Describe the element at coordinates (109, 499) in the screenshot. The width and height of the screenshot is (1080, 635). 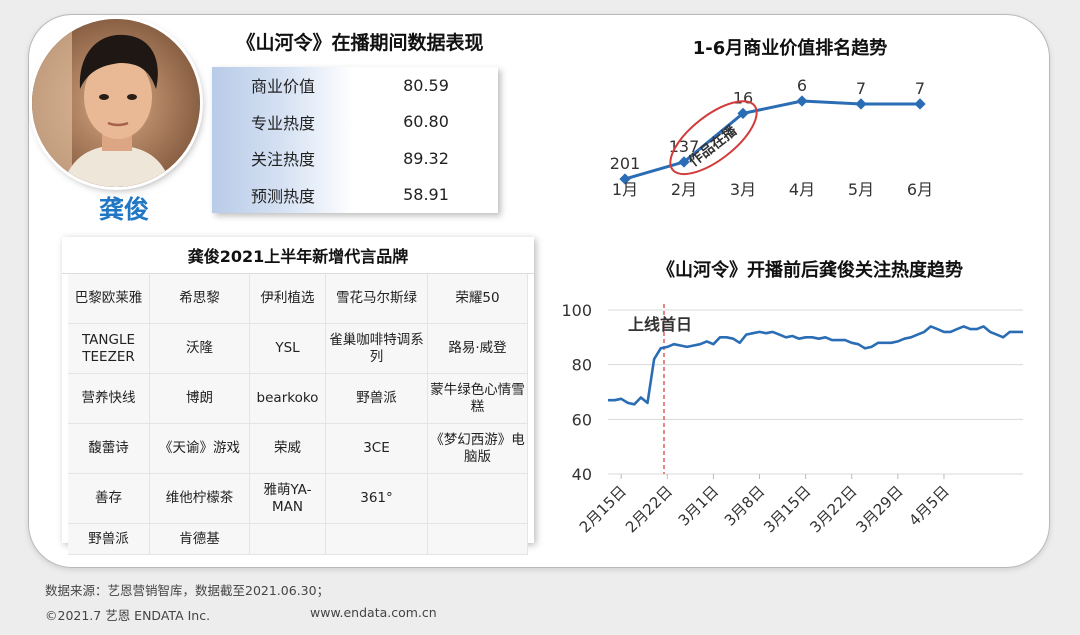
I see `brand-cell: 善存` at that location.